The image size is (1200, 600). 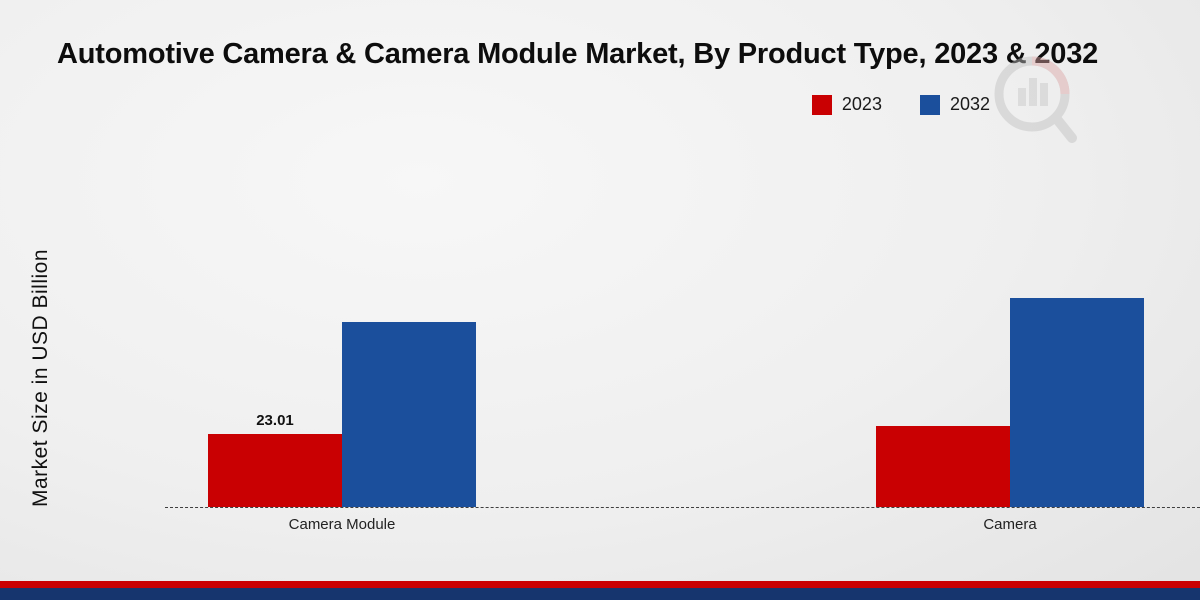 What do you see at coordinates (821, 104) in the screenshot?
I see `legend-swatch-2023` at bounding box center [821, 104].